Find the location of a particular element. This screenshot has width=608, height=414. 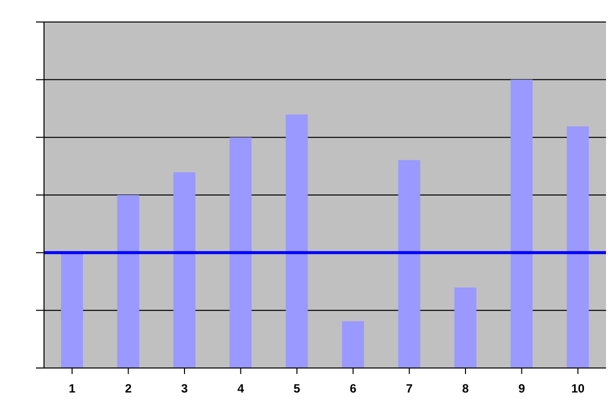

x-tick-label: 5 is located at coordinates (297, 389).